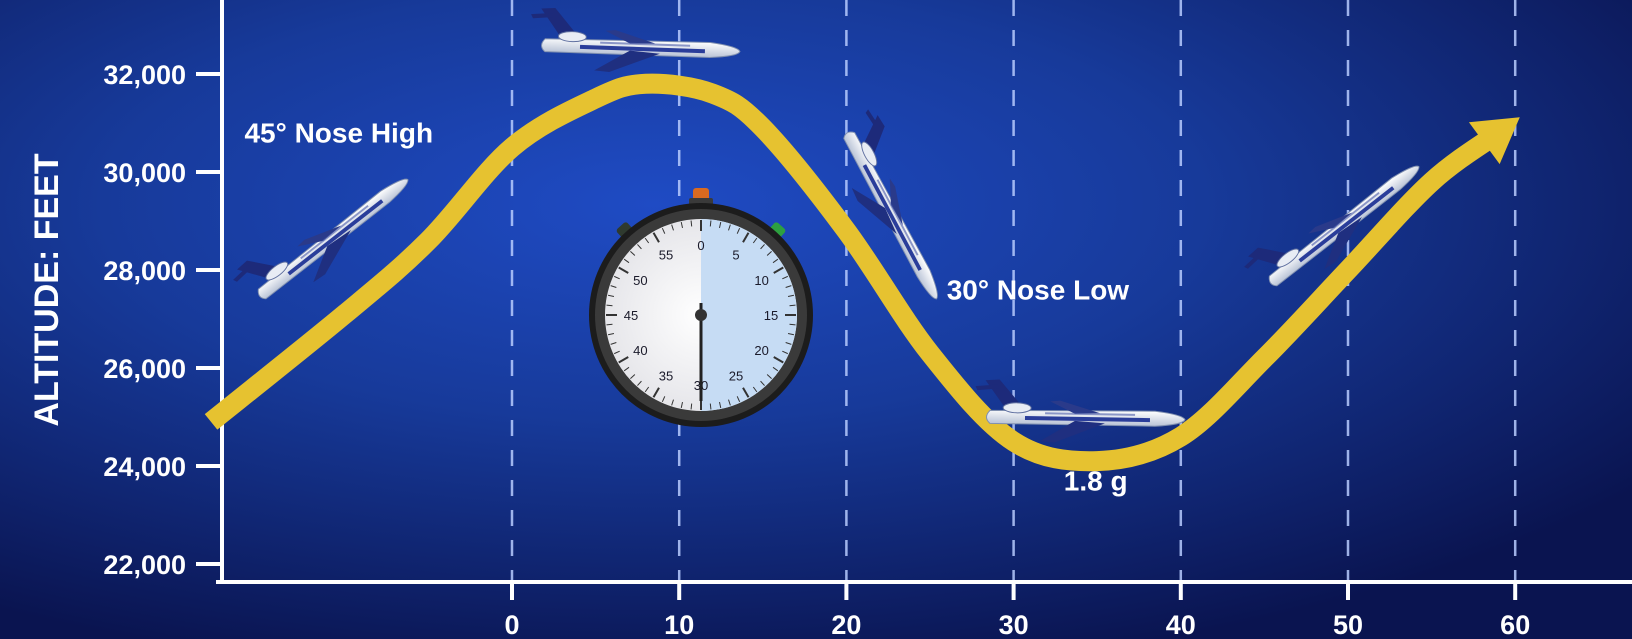  What do you see at coordinates (1096, 481) in the screenshot?
I see `annotation-label: 1.8 g` at bounding box center [1096, 481].